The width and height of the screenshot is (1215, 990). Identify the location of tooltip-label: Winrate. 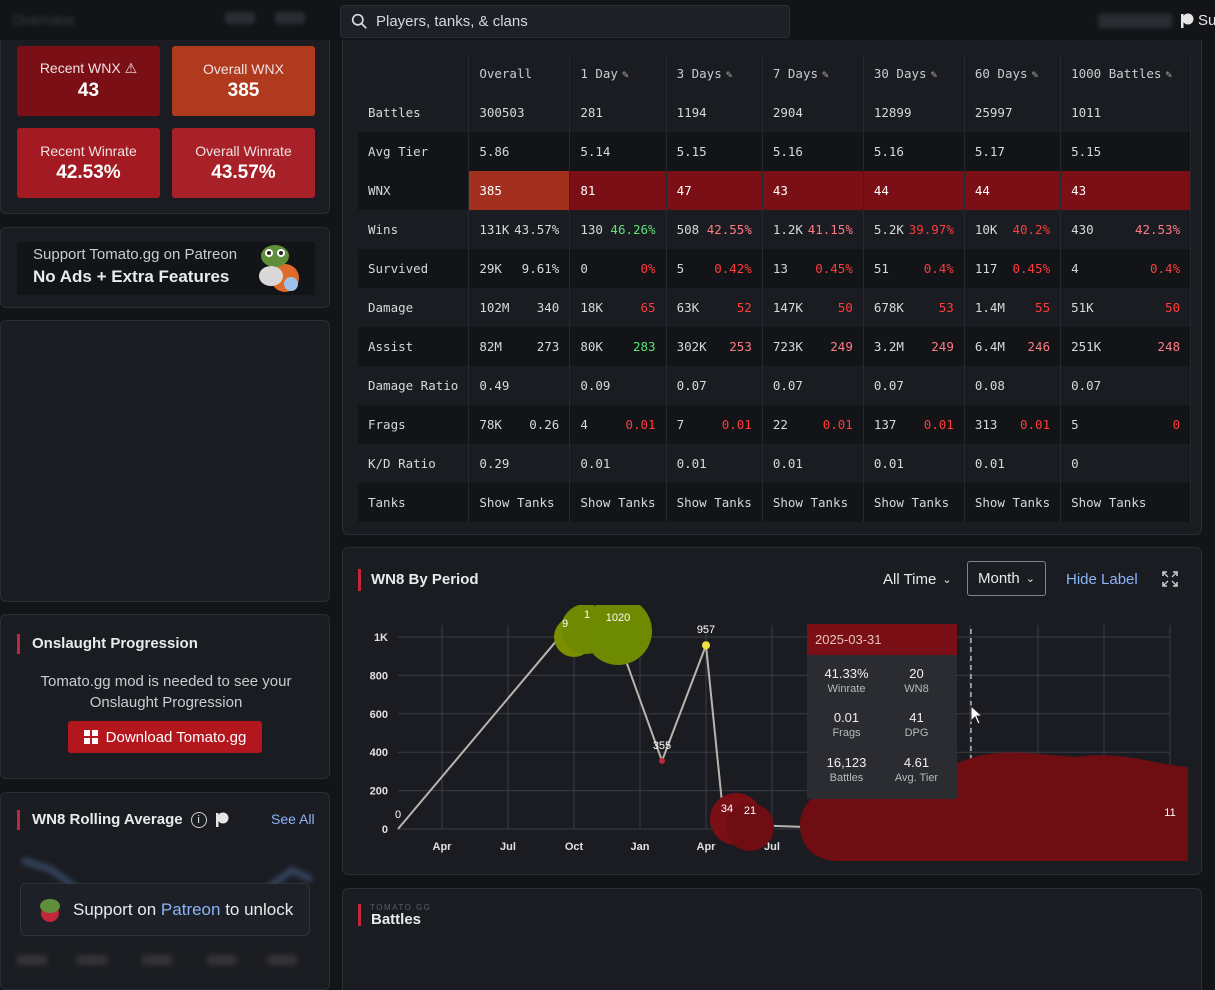
(846, 689).